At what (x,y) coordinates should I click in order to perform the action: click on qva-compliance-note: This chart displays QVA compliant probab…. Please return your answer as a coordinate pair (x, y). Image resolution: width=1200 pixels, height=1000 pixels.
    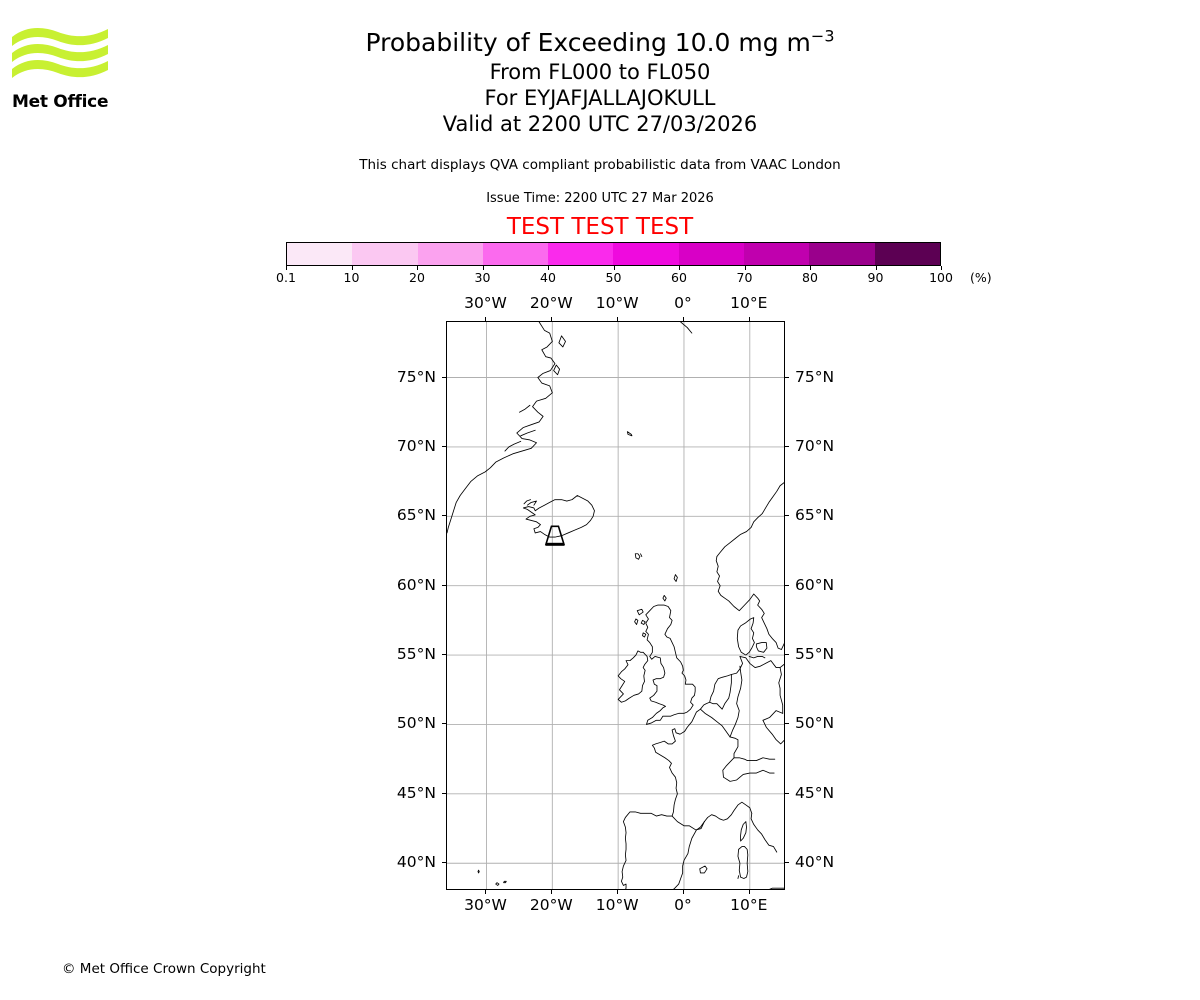
    Looking at the image, I should click on (600, 165).